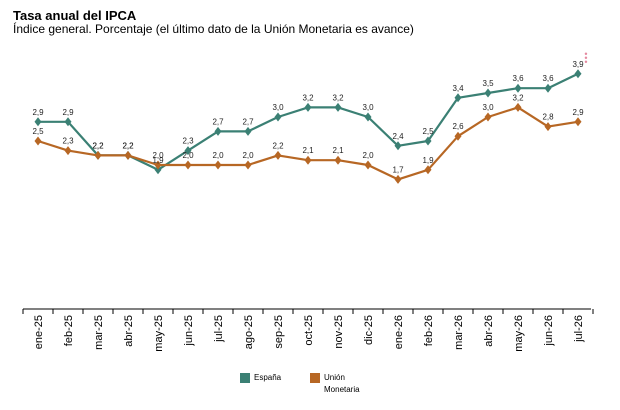 The image size is (620, 410). I want to click on x-tick-label: jul-25, so click(219, 329).